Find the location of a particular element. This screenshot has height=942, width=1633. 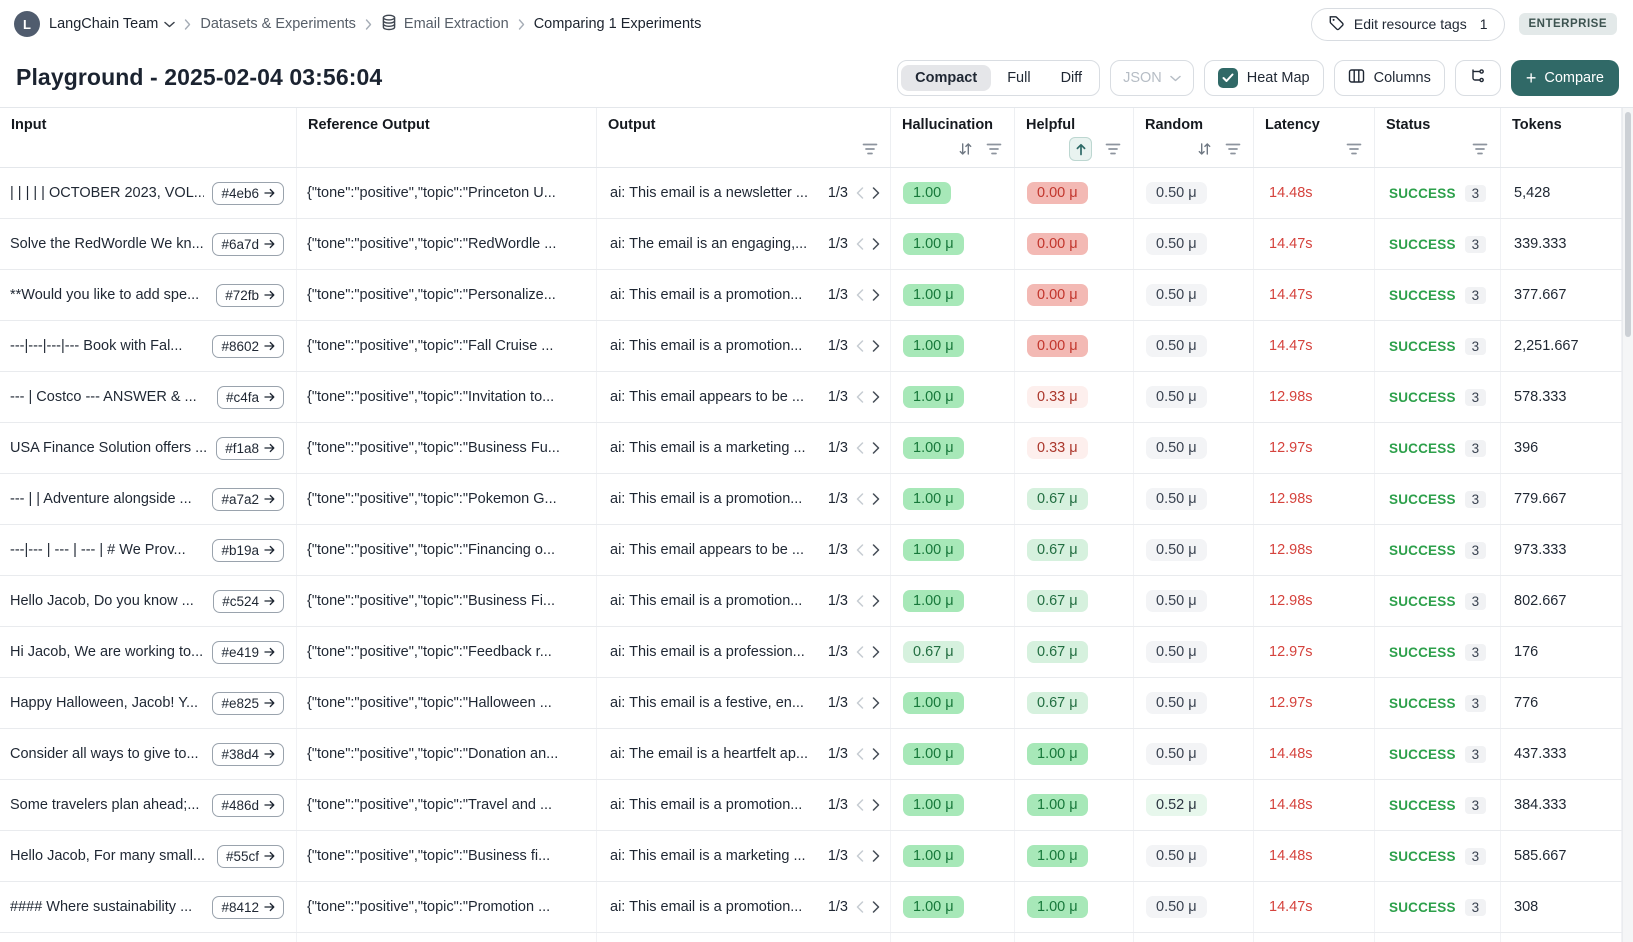

columns-button: Columns is located at coordinates (1389, 77).